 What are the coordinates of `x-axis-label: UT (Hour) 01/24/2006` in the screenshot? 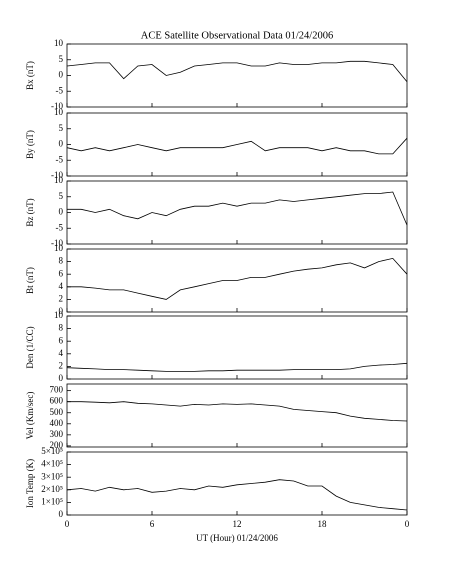 It's located at (237, 538).